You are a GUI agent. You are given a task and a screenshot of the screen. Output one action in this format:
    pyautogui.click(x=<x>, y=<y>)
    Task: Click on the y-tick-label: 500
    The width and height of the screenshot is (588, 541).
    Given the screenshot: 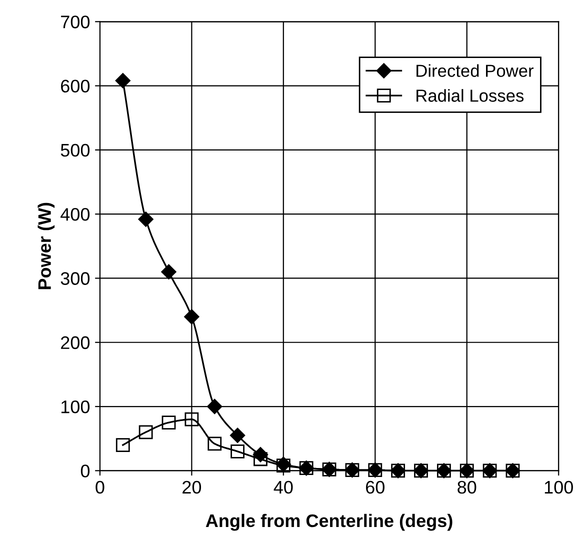 What is the action you would take?
    pyautogui.click(x=75, y=150)
    